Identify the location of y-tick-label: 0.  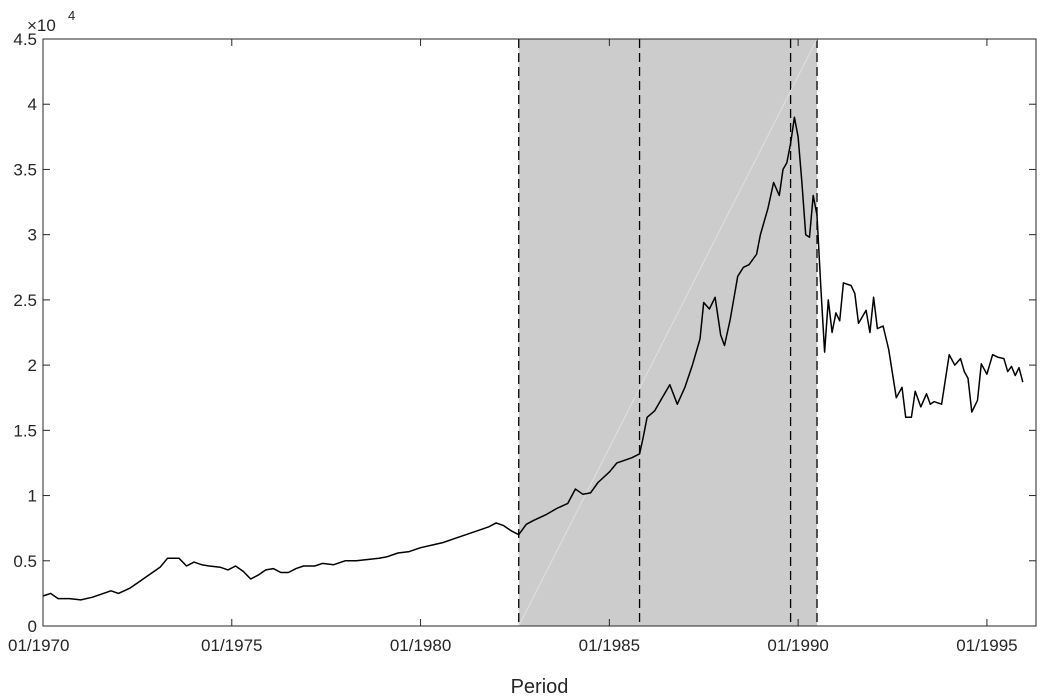
(32, 626).